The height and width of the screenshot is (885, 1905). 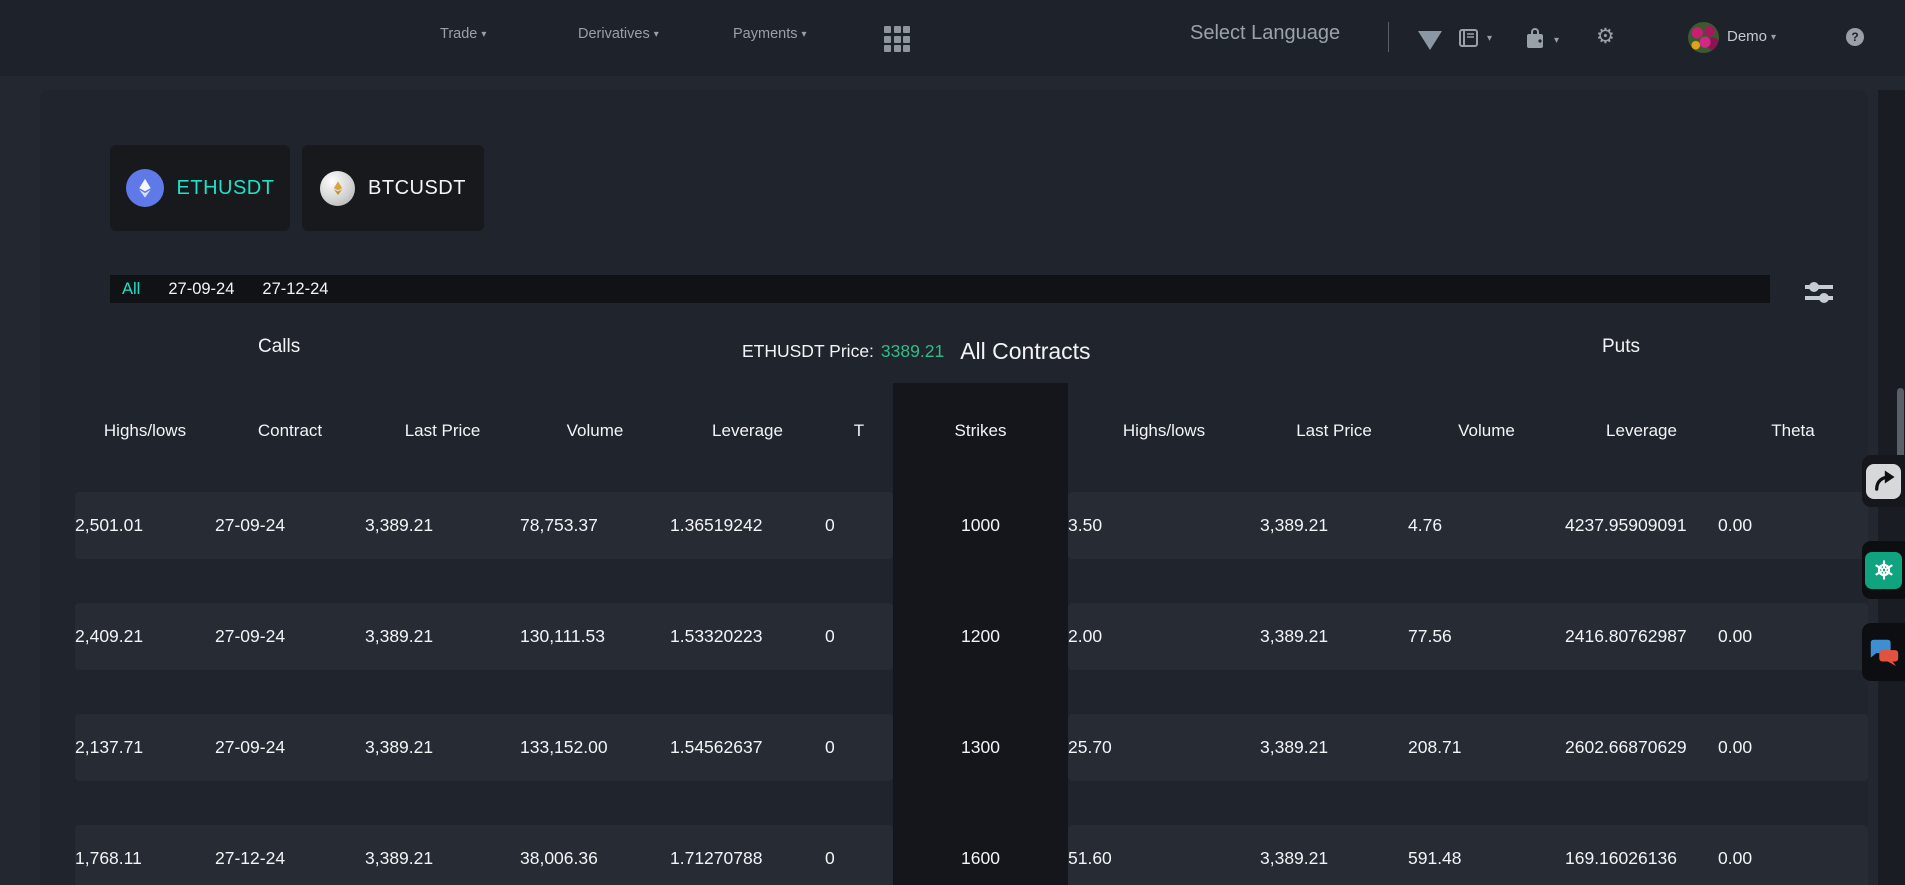 I want to click on cell: 208.71, so click(x=1435, y=747).